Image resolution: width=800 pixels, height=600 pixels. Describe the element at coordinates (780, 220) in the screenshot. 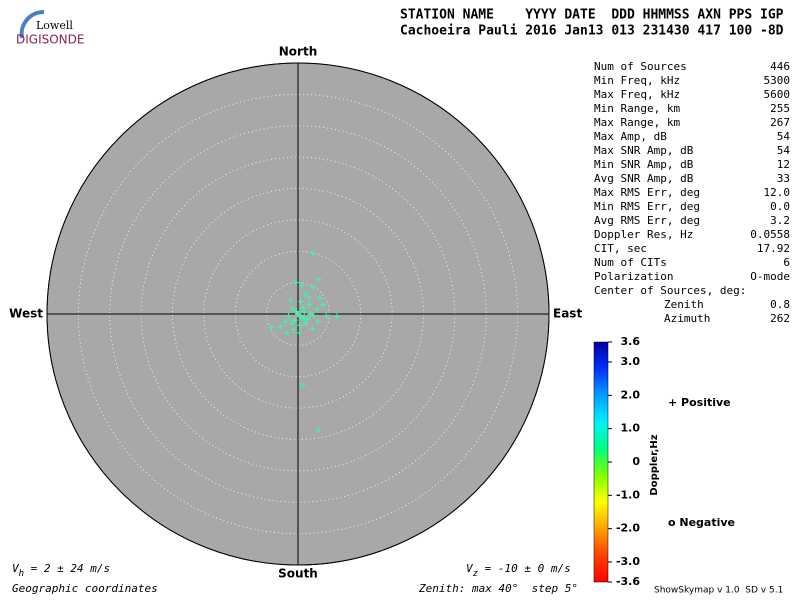

I see `stat-value: 3.2` at that location.